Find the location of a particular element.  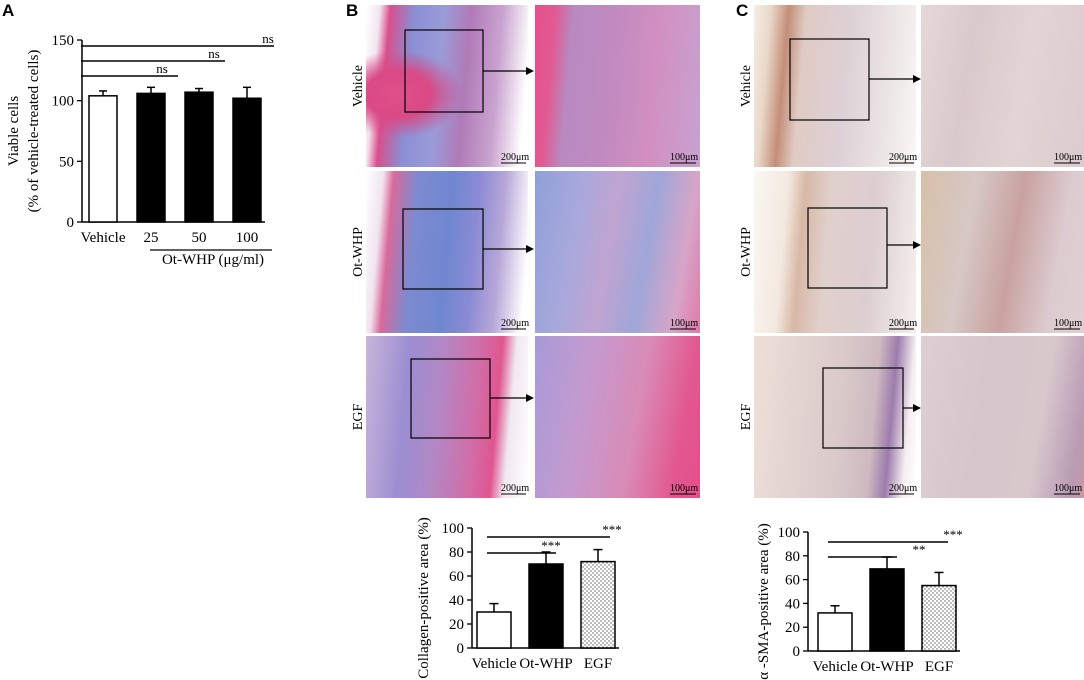

arrowheads-b is located at coordinates (530, 234).